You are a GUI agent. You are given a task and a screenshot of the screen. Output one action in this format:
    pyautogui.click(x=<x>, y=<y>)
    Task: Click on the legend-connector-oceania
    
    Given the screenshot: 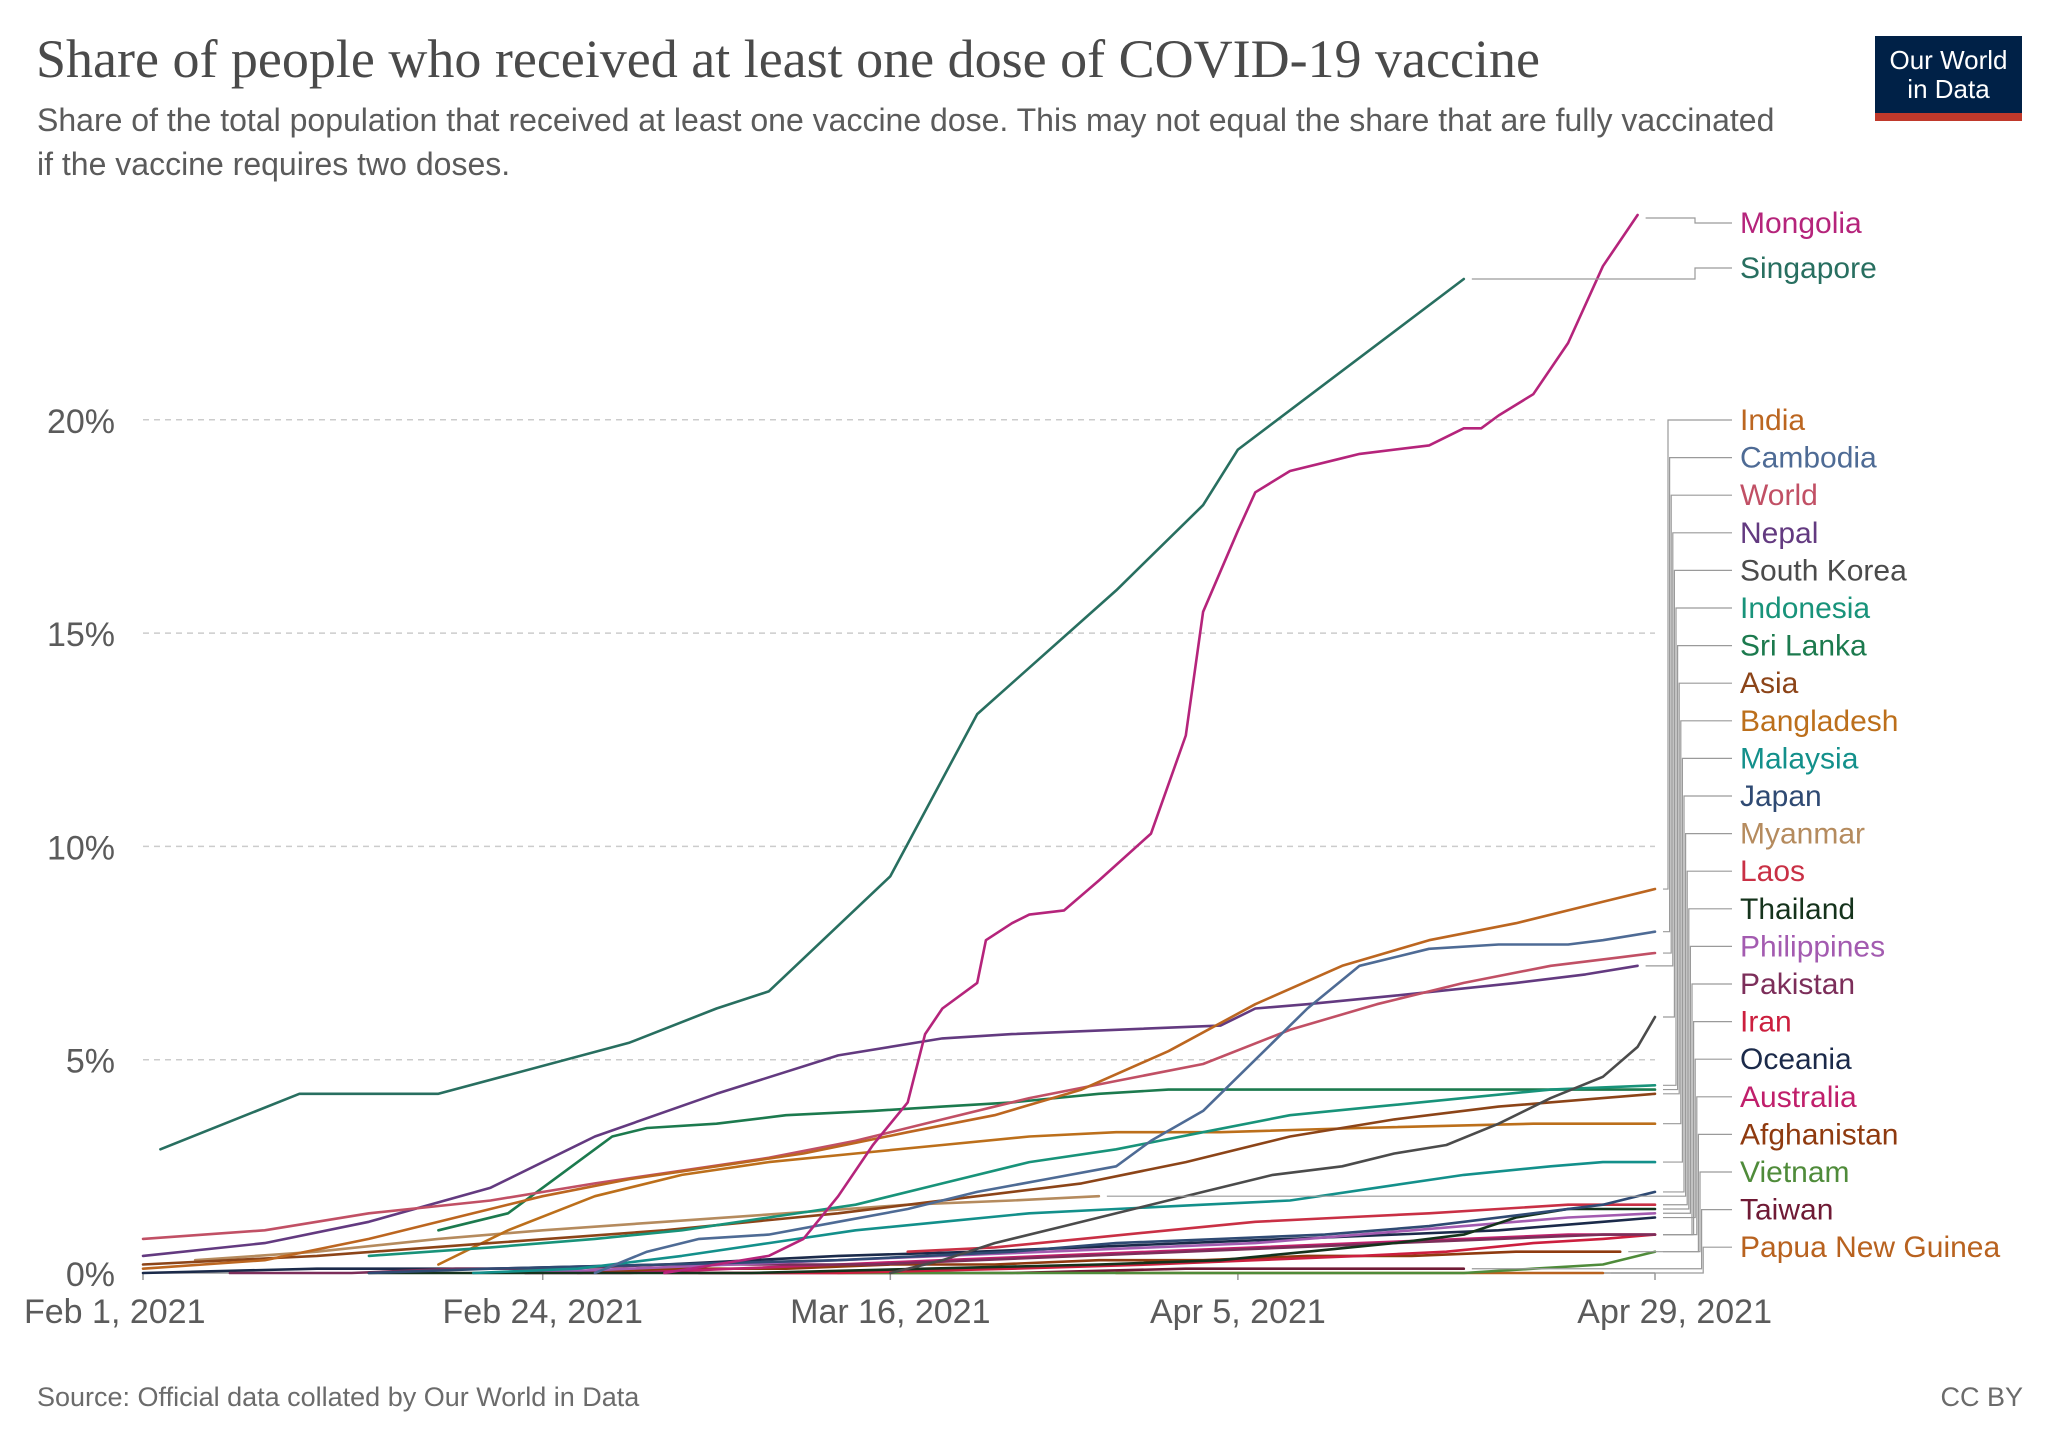 What is the action you would take?
    pyautogui.click(x=1697, y=1138)
    